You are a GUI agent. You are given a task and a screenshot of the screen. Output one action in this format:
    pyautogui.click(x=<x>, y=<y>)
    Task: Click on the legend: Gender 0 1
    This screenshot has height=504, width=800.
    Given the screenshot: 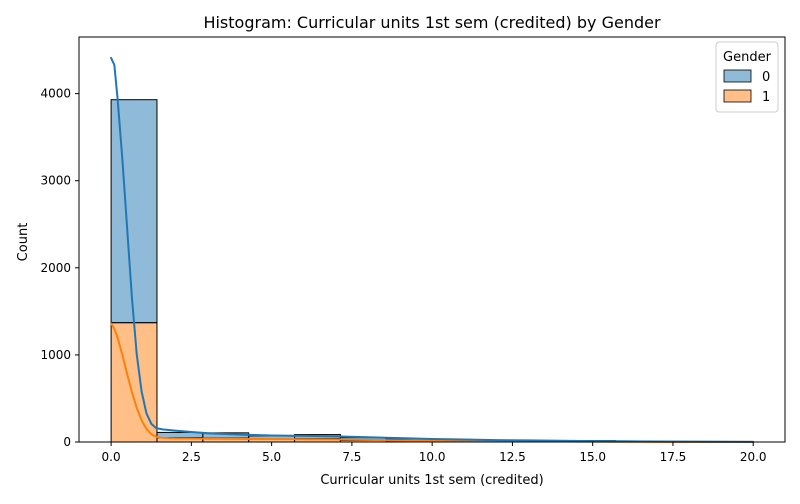 What is the action you would take?
    pyautogui.click(x=747, y=77)
    